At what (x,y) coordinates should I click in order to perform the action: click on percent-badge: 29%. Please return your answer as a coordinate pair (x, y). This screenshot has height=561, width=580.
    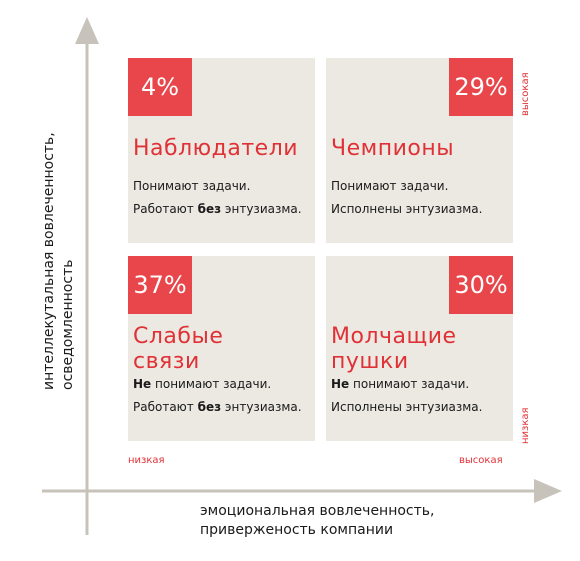
    Looking at the image, I should click on (481, 87).